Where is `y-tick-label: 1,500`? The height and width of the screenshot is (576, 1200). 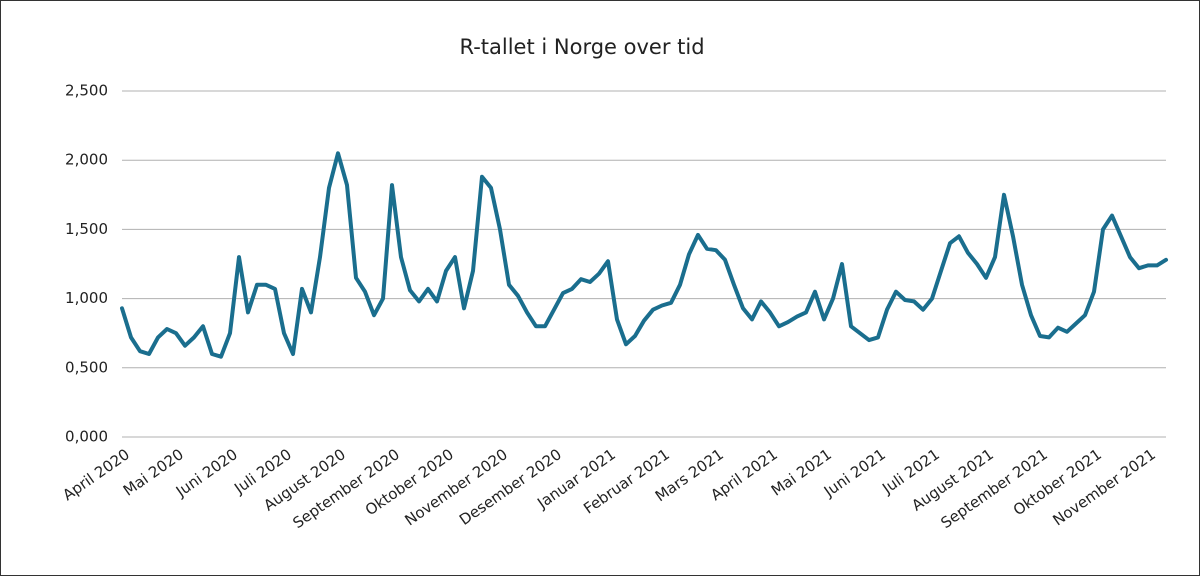
y-tick-label: 1,500 is located at coordinates (86, 229).